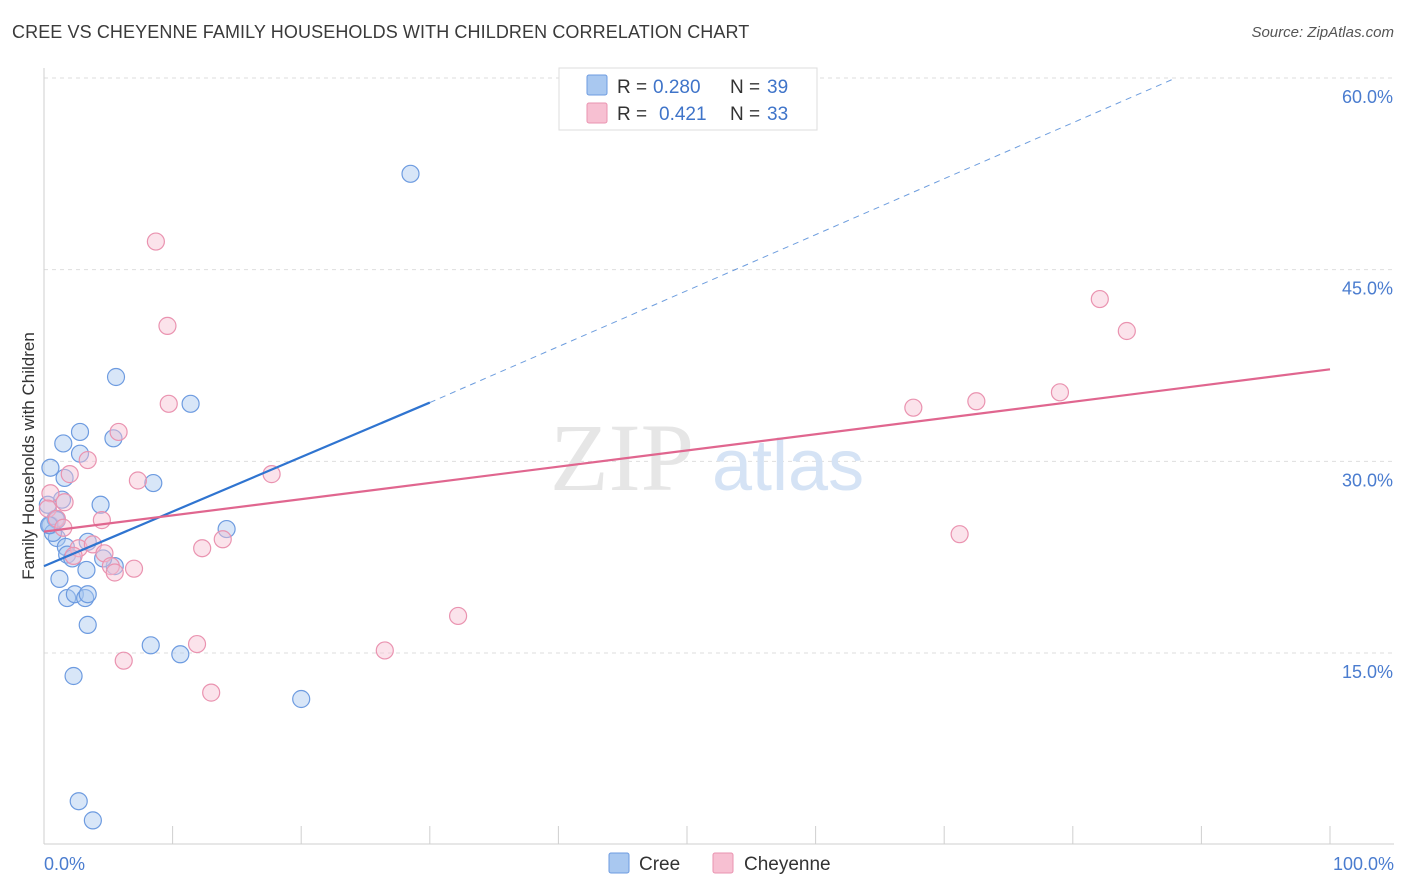 Image resolution: width=1406 pixels, height=892 pixels. I want to click on legend-r-value-cheyenne: 0.421, so click(683, 114).